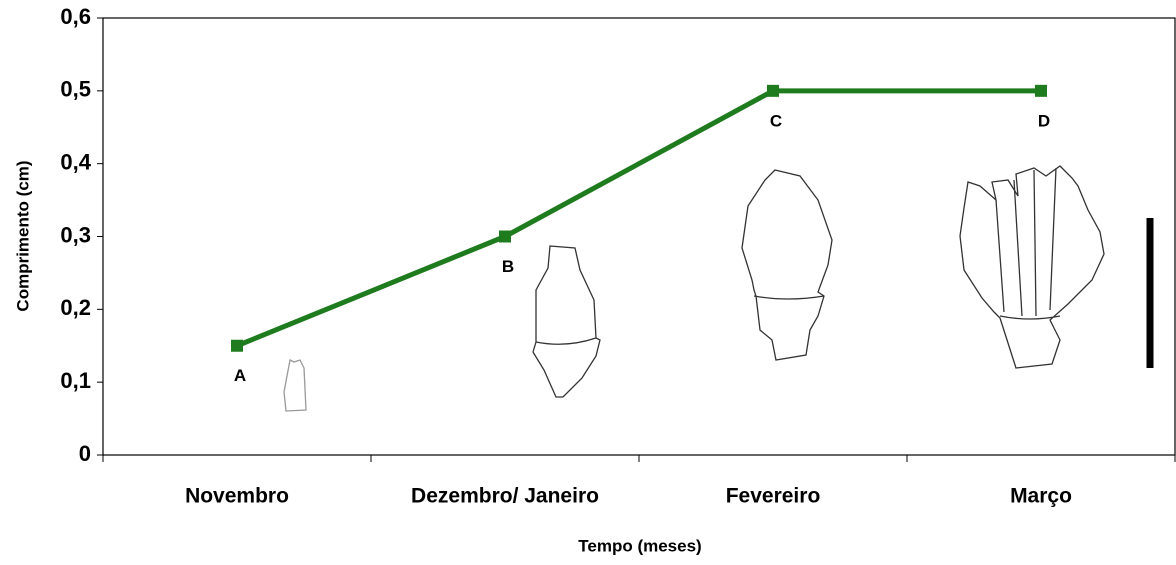  Describe the element at coordinates (75, 161) in the screenshot. I see `y-tick-label: 0,4` at that location.